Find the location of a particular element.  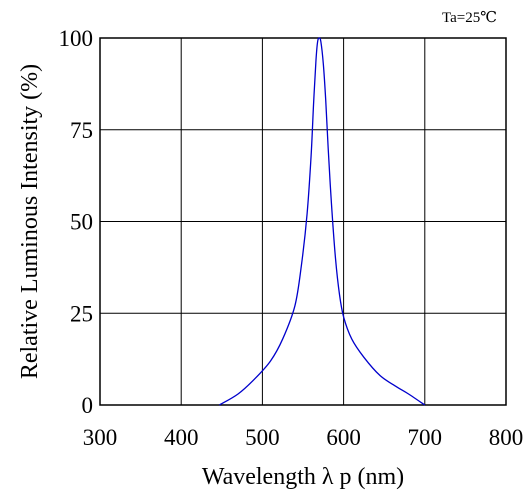

y-tick-labels: 0 25 50 75 100 is located at coordinates (76, 222).